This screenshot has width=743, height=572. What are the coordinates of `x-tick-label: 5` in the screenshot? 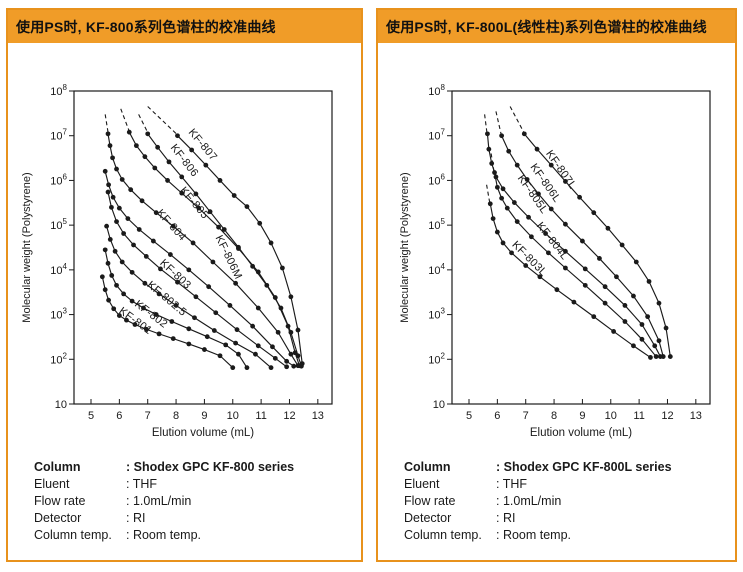 It's located at (91, 416).